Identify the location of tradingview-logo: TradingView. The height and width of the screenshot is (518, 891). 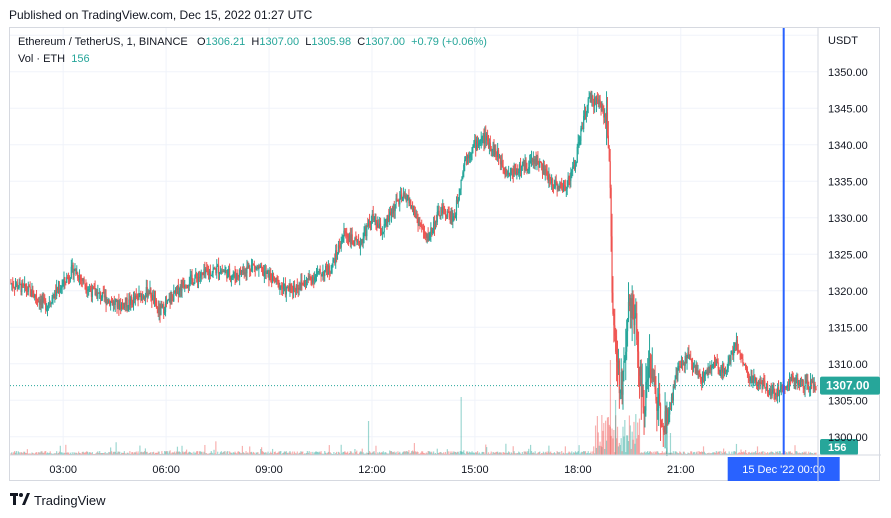
(58, 500).